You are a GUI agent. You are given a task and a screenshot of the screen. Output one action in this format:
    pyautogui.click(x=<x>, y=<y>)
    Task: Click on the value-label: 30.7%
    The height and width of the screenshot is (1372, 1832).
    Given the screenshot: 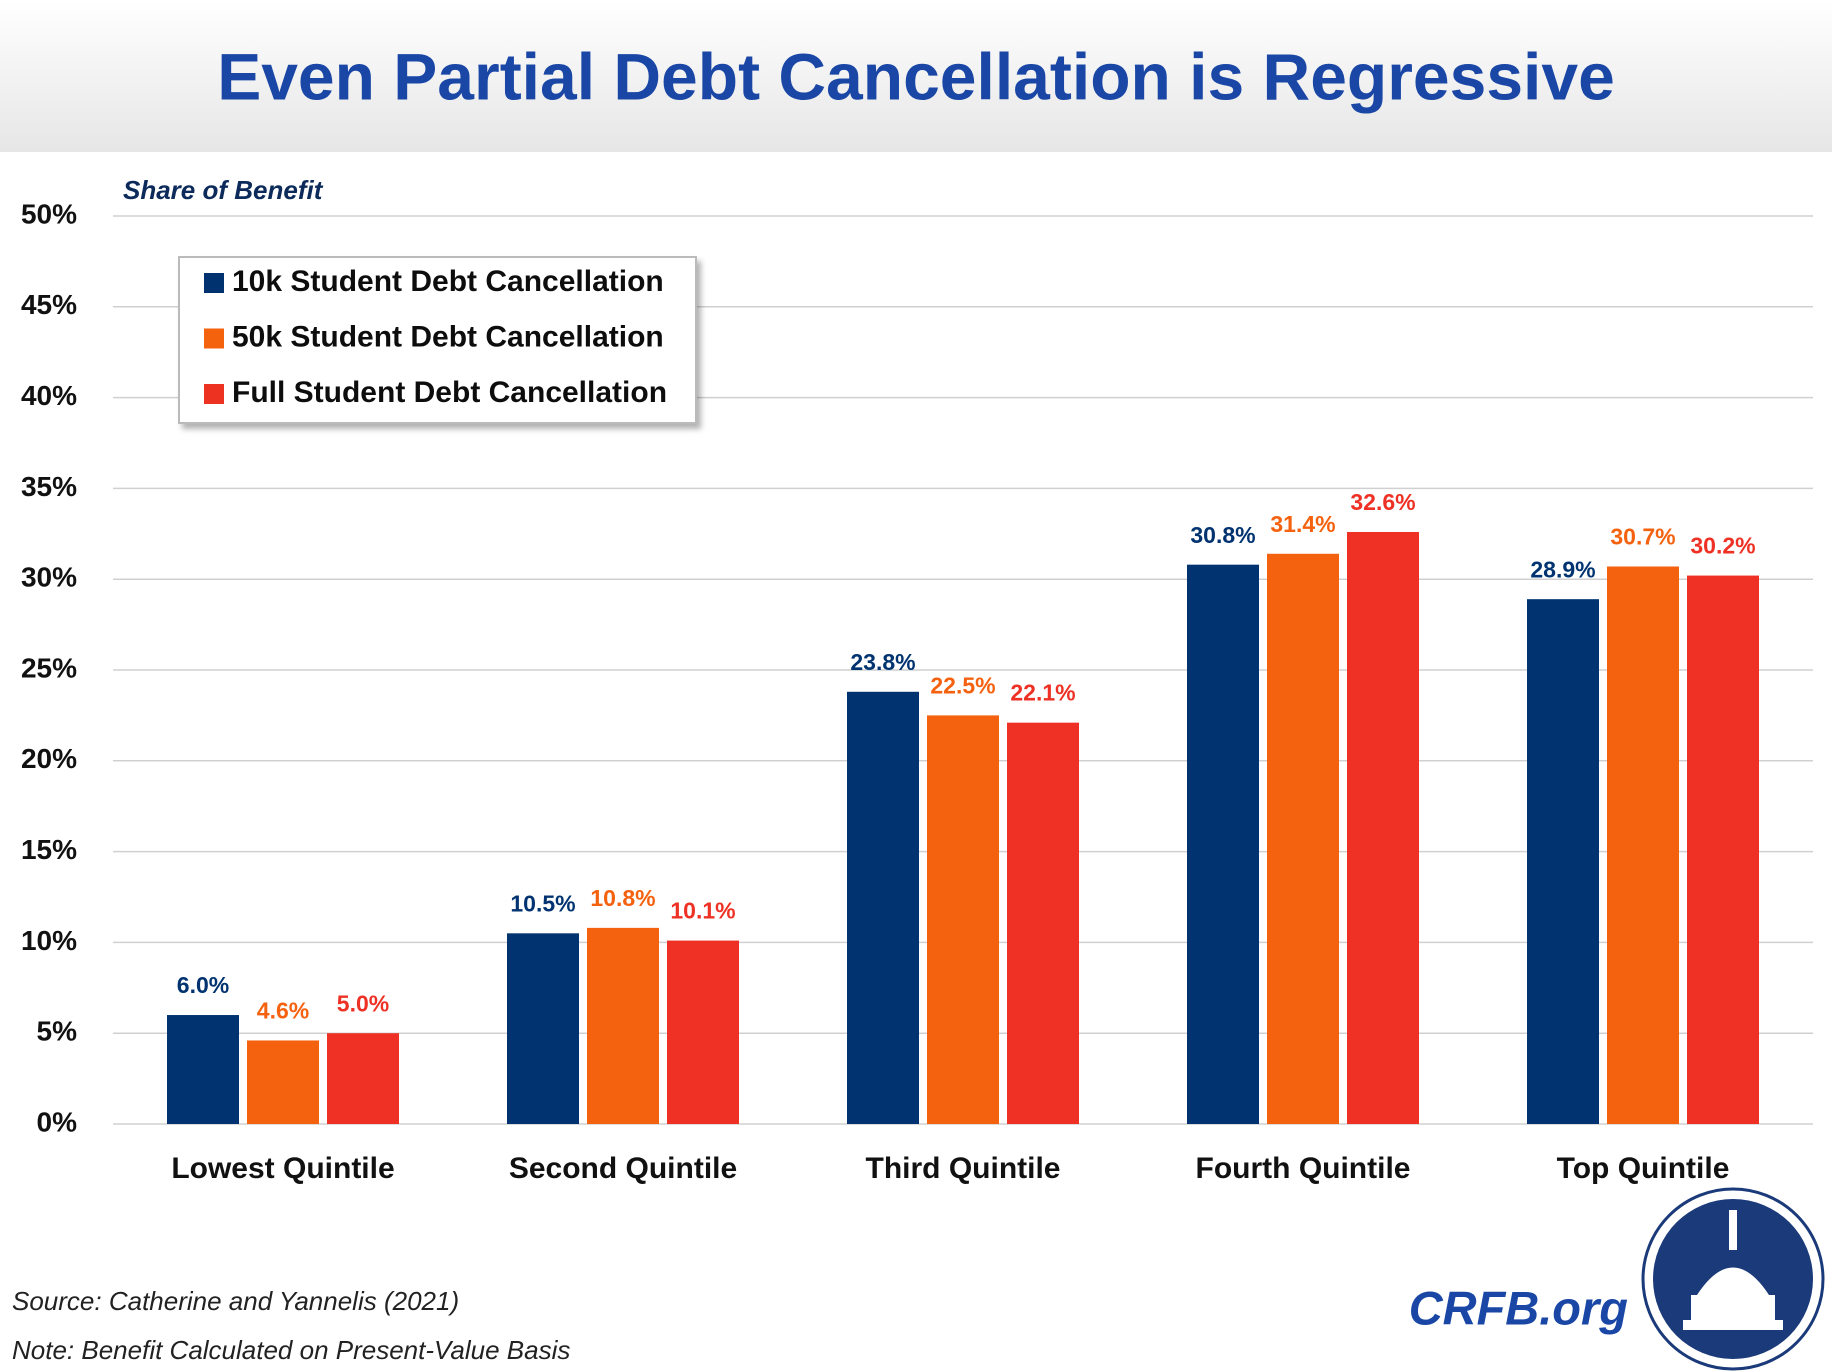 What is the action you would take?
    pyautogui.click(x=1642, y=537)
    